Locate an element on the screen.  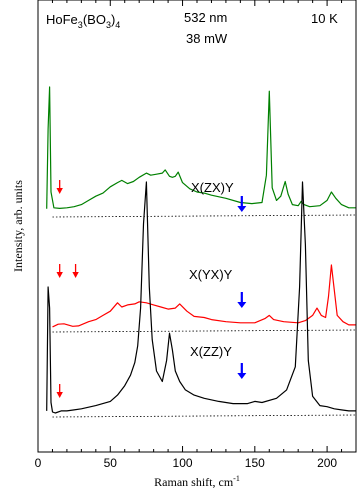
x-axis-label-text: Raman shift, cm is located at coordinates (194, 482).